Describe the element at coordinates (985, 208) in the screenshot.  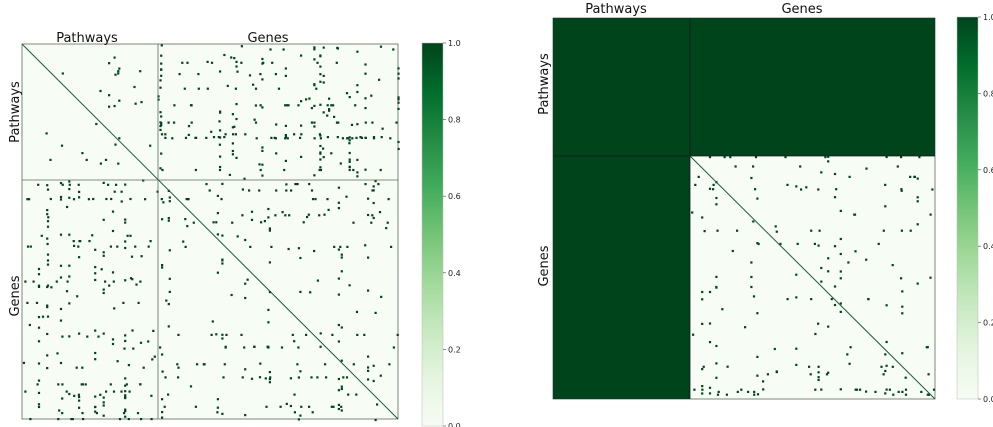
I see `colorbar-right-ticks: 0.0 0.2 0.4 0.6 0.8 1.0` at that location.